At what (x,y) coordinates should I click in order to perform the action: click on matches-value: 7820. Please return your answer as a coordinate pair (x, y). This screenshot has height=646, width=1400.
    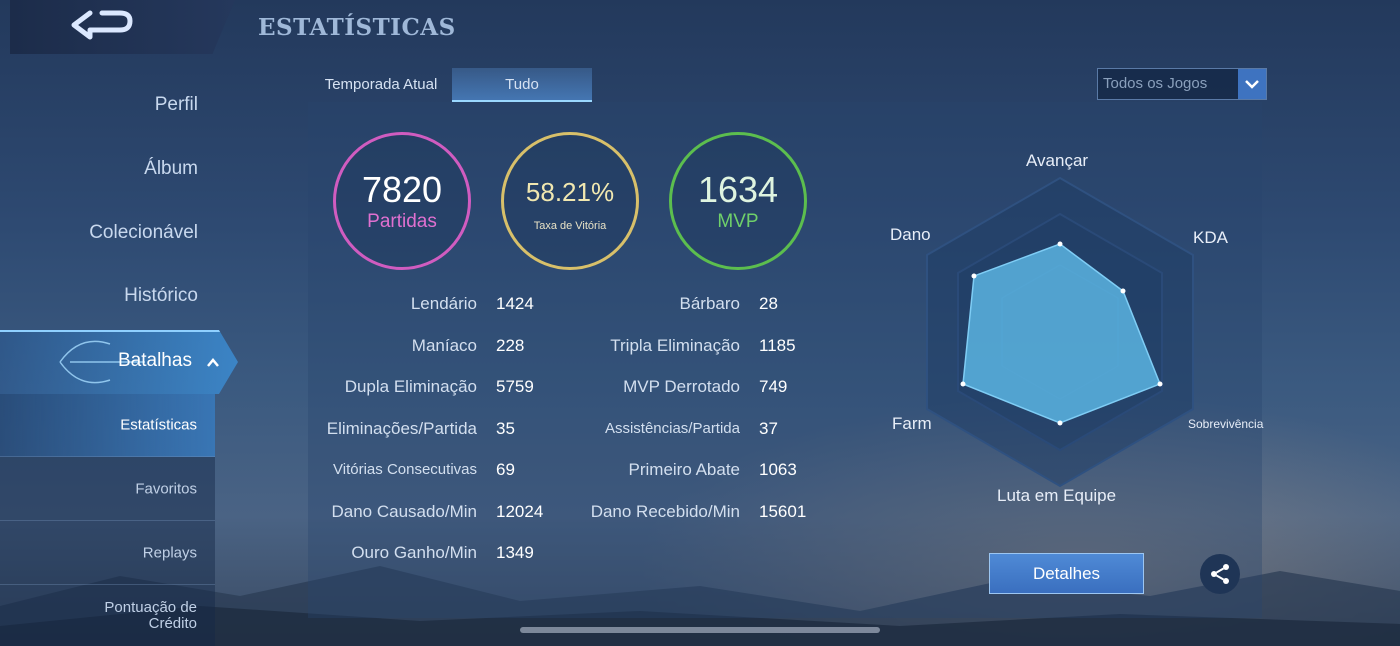
    Looking at the image, I should click on (402, 189).